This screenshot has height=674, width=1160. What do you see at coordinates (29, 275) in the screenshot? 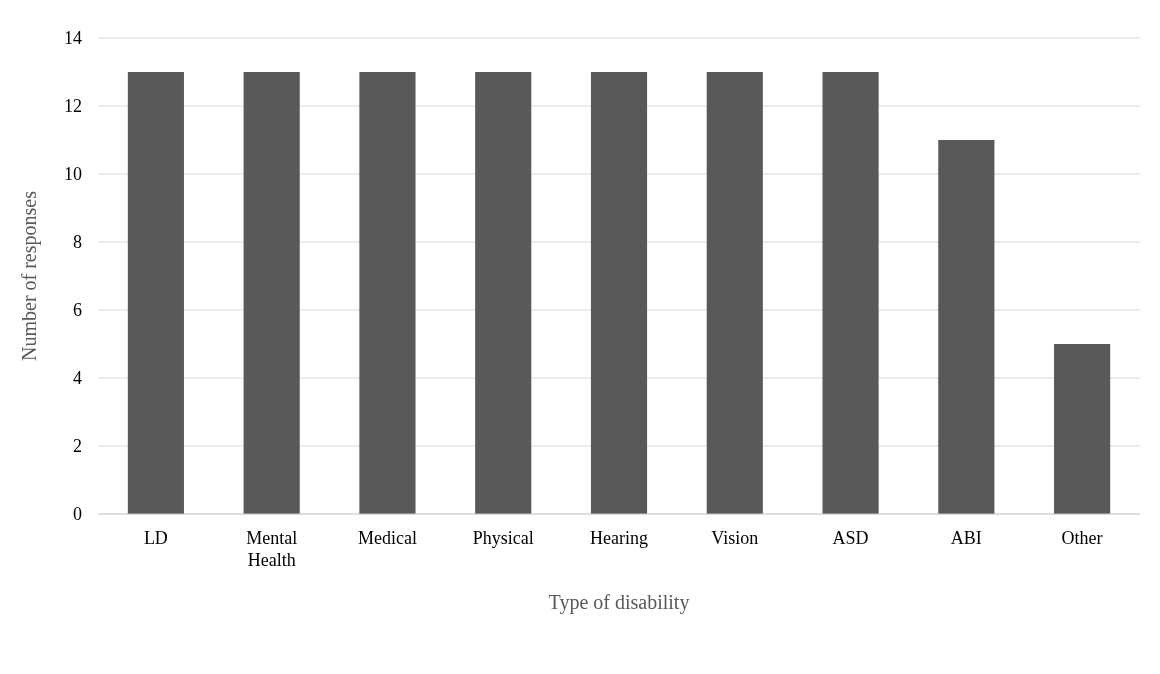
I see `y-axis-title: Number of responses` at bounding box center [29, 275].